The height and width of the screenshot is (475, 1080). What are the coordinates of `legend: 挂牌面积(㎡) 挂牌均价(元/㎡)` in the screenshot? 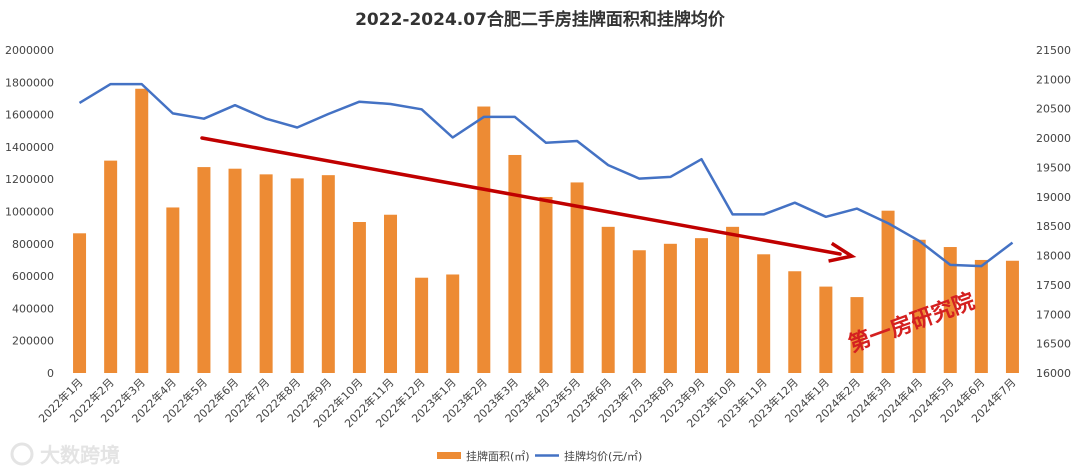 It's located at (539, 456).